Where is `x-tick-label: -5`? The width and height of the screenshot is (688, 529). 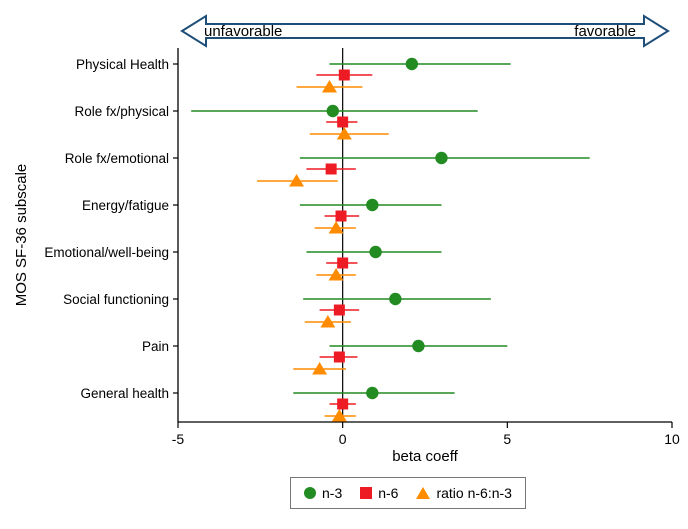 x-tick-label: -5 is located at coordinates (178, 439).